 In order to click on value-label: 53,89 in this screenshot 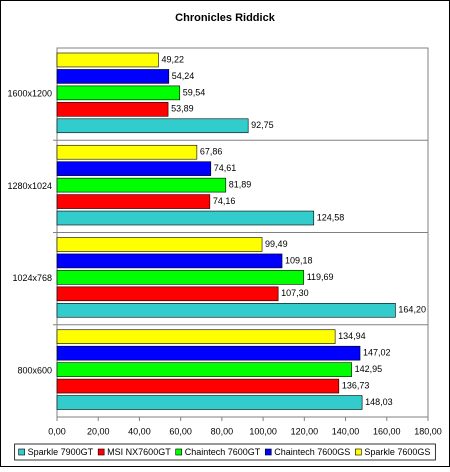, I will do `click(182, 109)`.